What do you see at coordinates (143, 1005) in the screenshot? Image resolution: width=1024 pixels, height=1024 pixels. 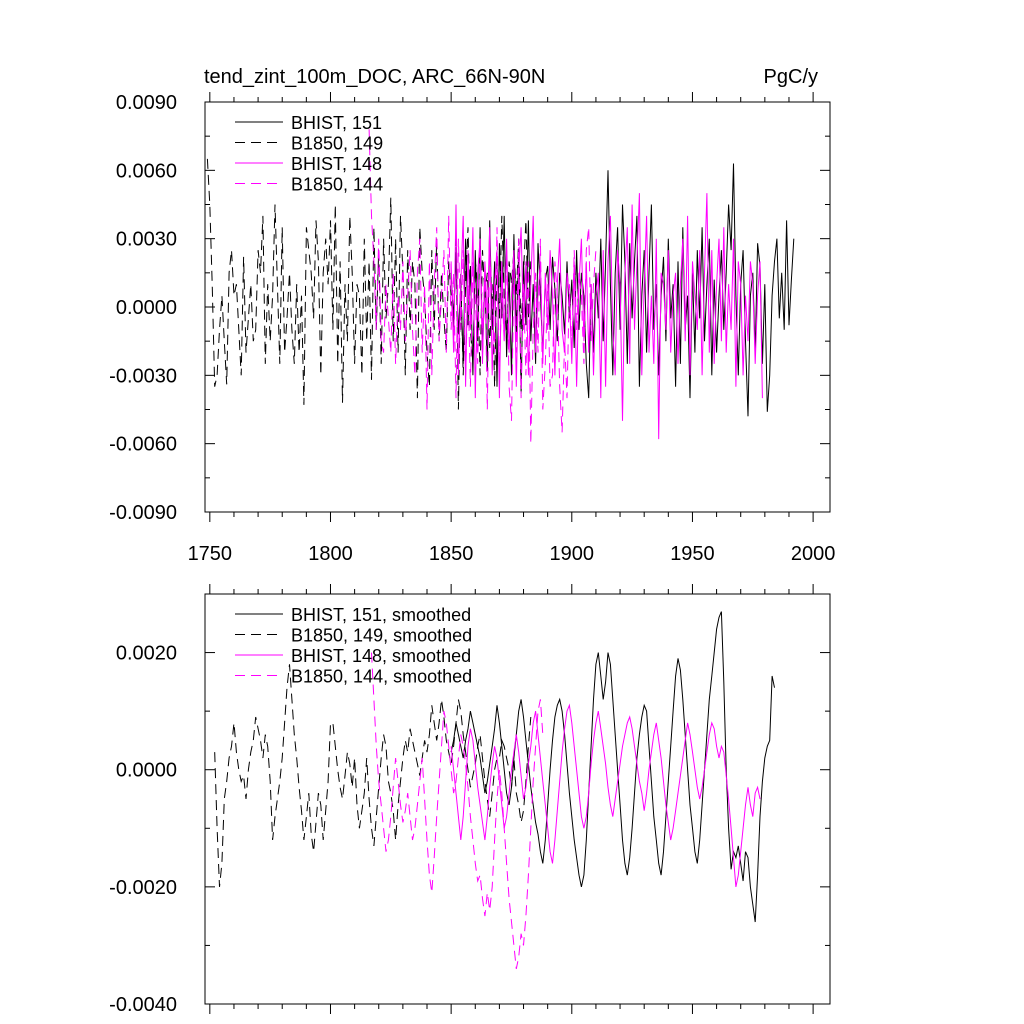 I see `y-tick-label: -0.0040` at bounding box center [143, 1005].